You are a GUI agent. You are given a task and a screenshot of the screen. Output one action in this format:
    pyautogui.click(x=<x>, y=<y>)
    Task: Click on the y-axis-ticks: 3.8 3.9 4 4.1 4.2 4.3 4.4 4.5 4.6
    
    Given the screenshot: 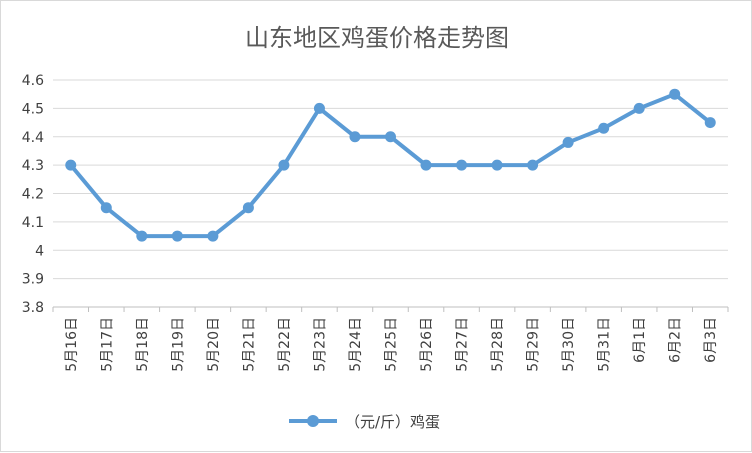 What is the action you would take?
    pyautogui.click(x=33, y=194)
    